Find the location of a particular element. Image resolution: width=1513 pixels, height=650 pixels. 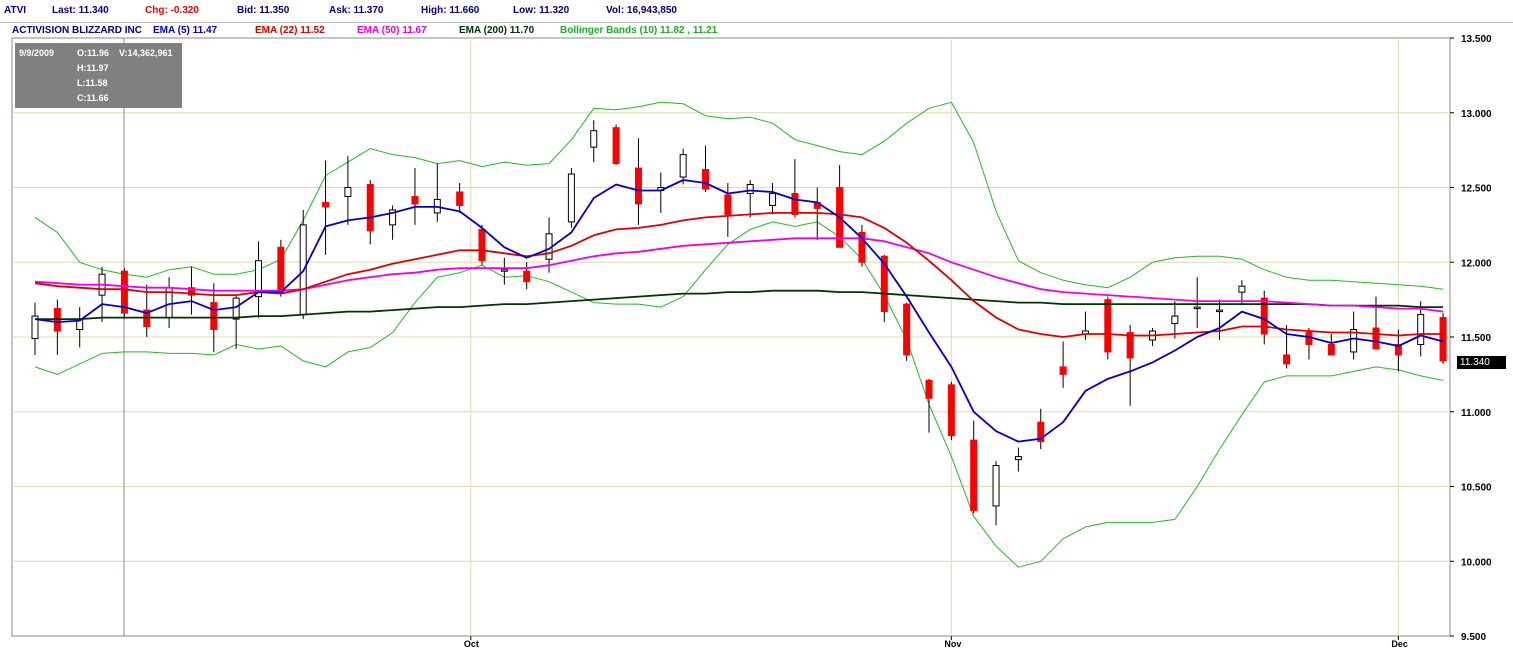

legend-ema5: EMA (5) 11.47 is located at coordinates (185, 30).